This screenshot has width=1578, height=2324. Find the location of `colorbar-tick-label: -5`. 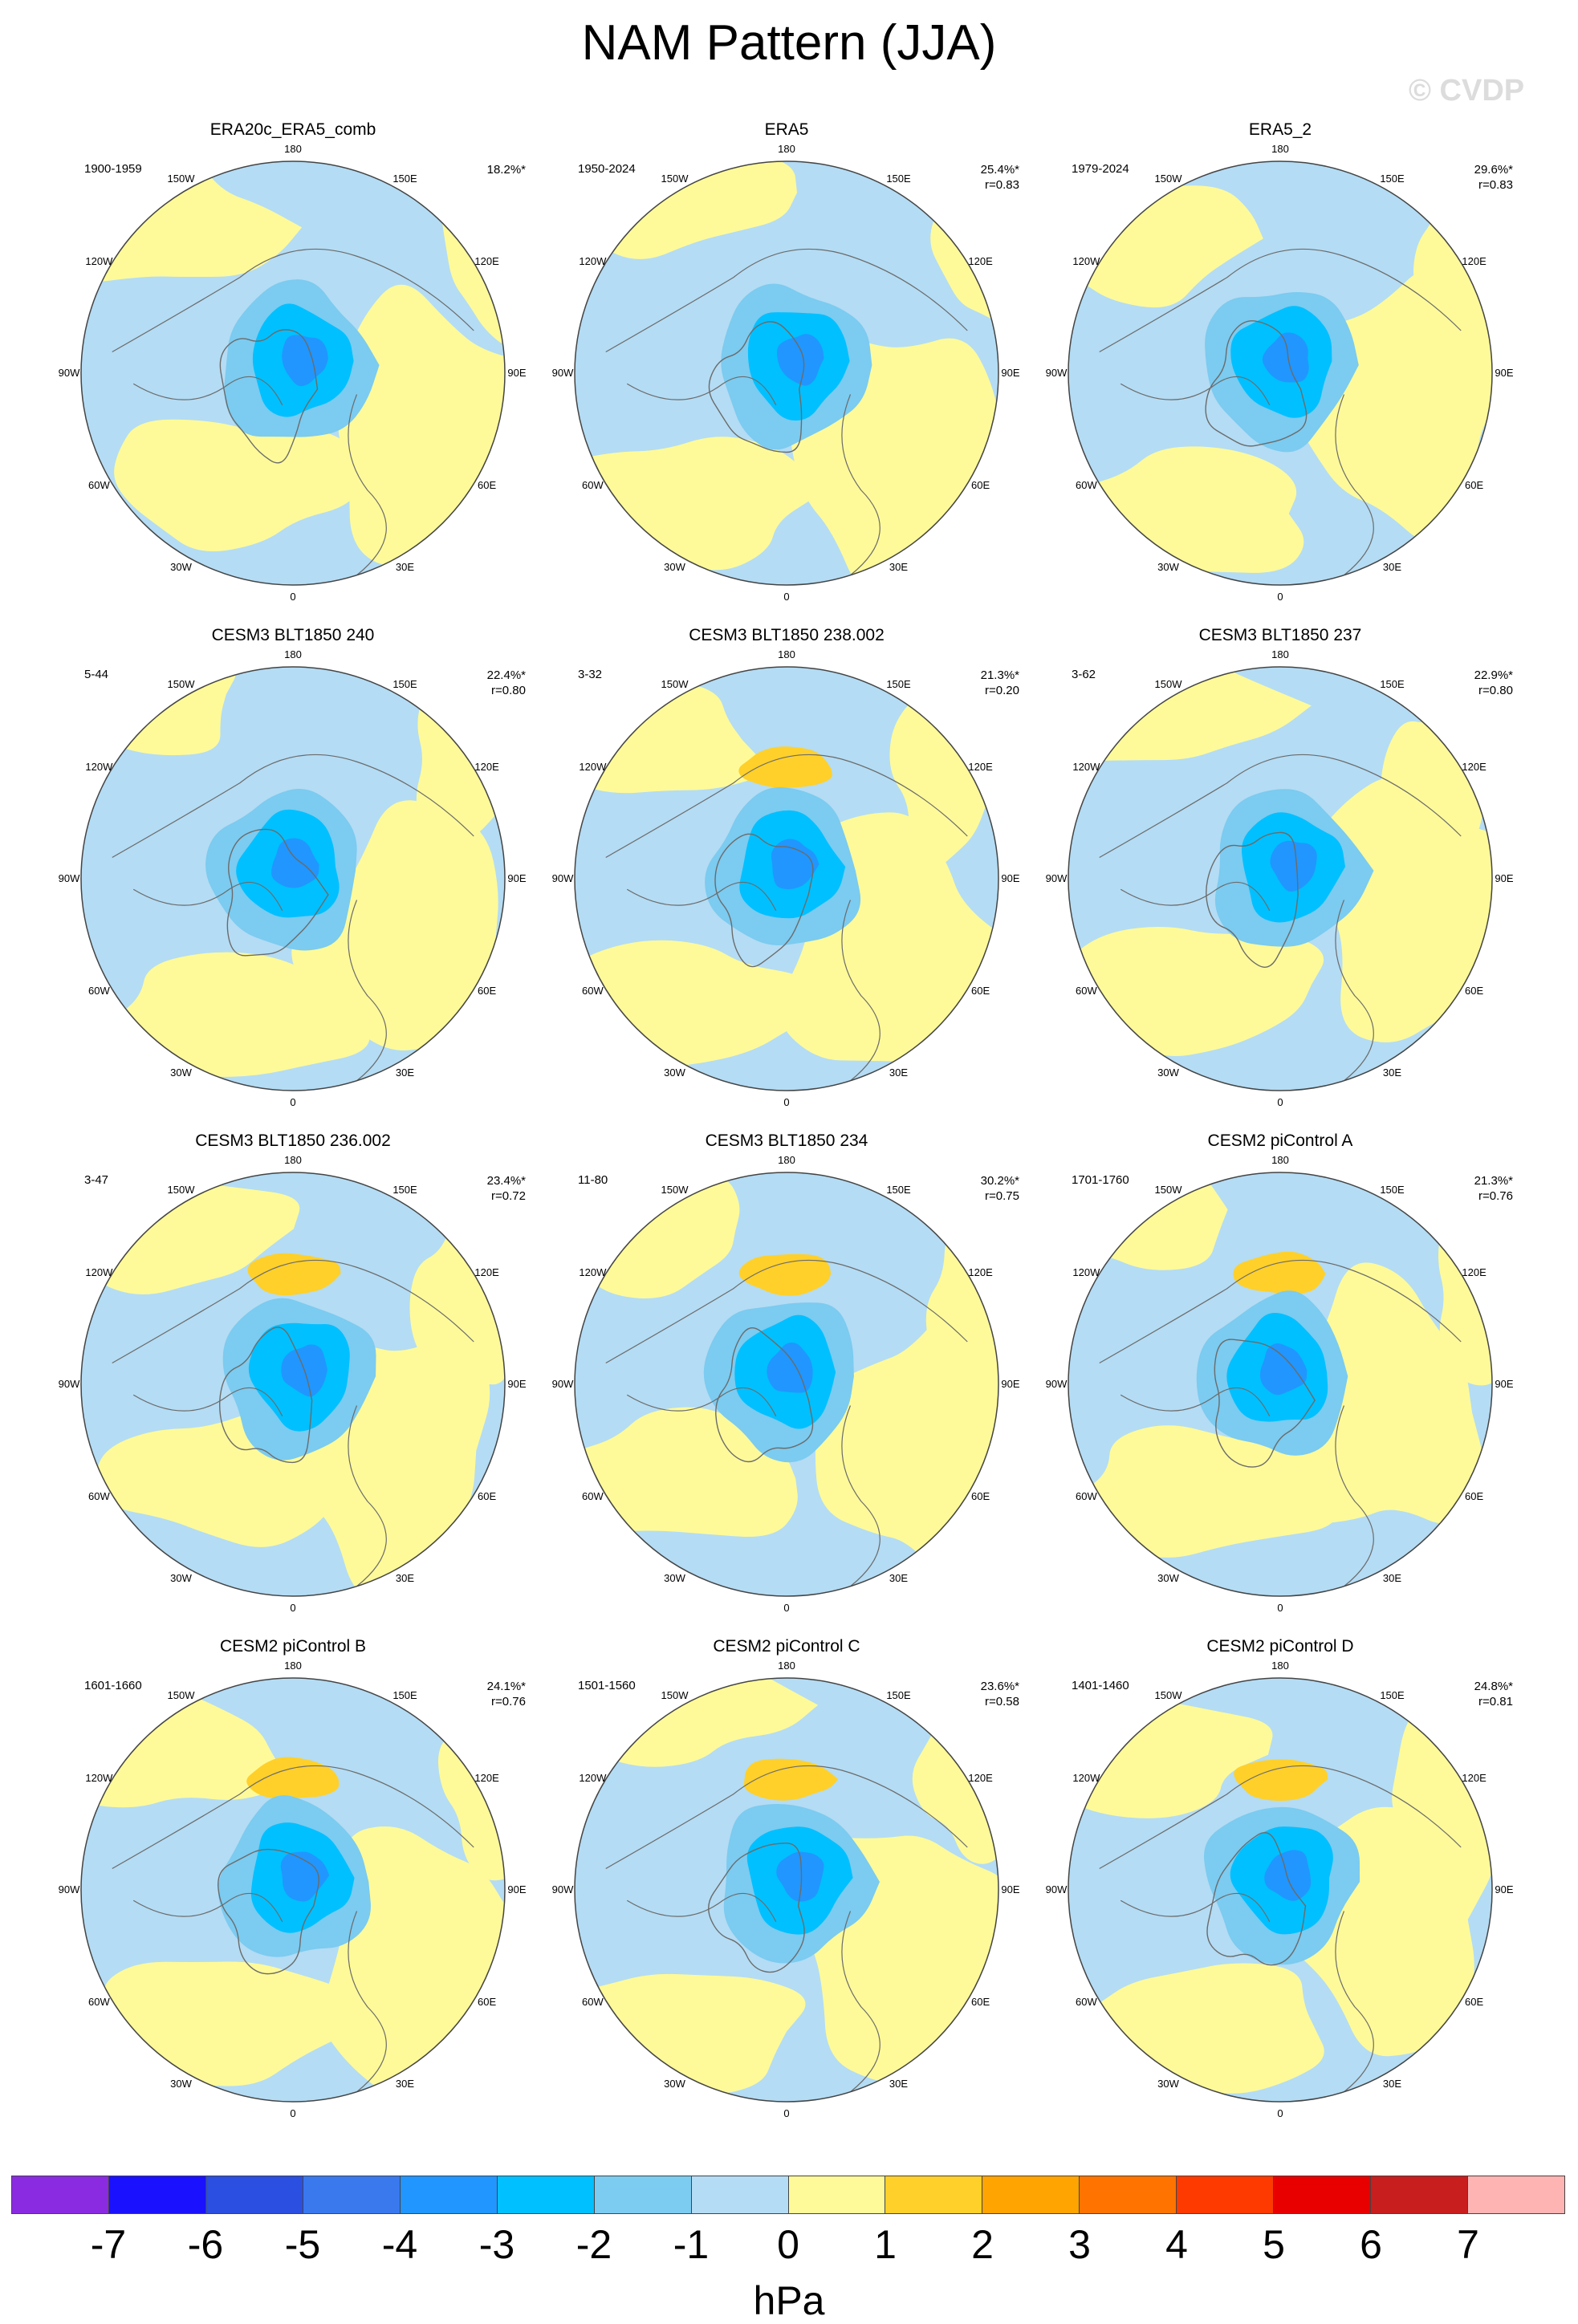

colorbar-tick-label: -5 is located at coordinates (302, 2244).